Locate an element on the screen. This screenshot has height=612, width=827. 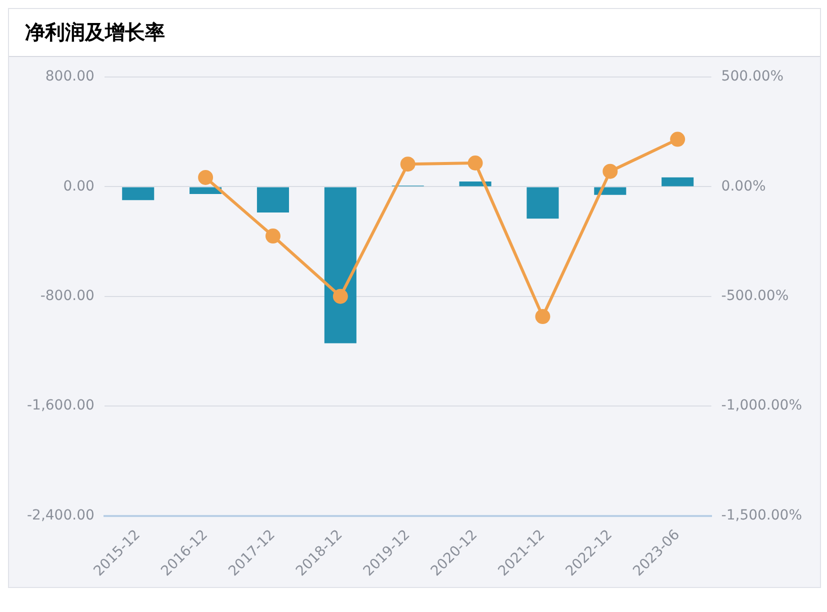
y2-tick-label: -1,000.00% is located at coordinates (761, 406).